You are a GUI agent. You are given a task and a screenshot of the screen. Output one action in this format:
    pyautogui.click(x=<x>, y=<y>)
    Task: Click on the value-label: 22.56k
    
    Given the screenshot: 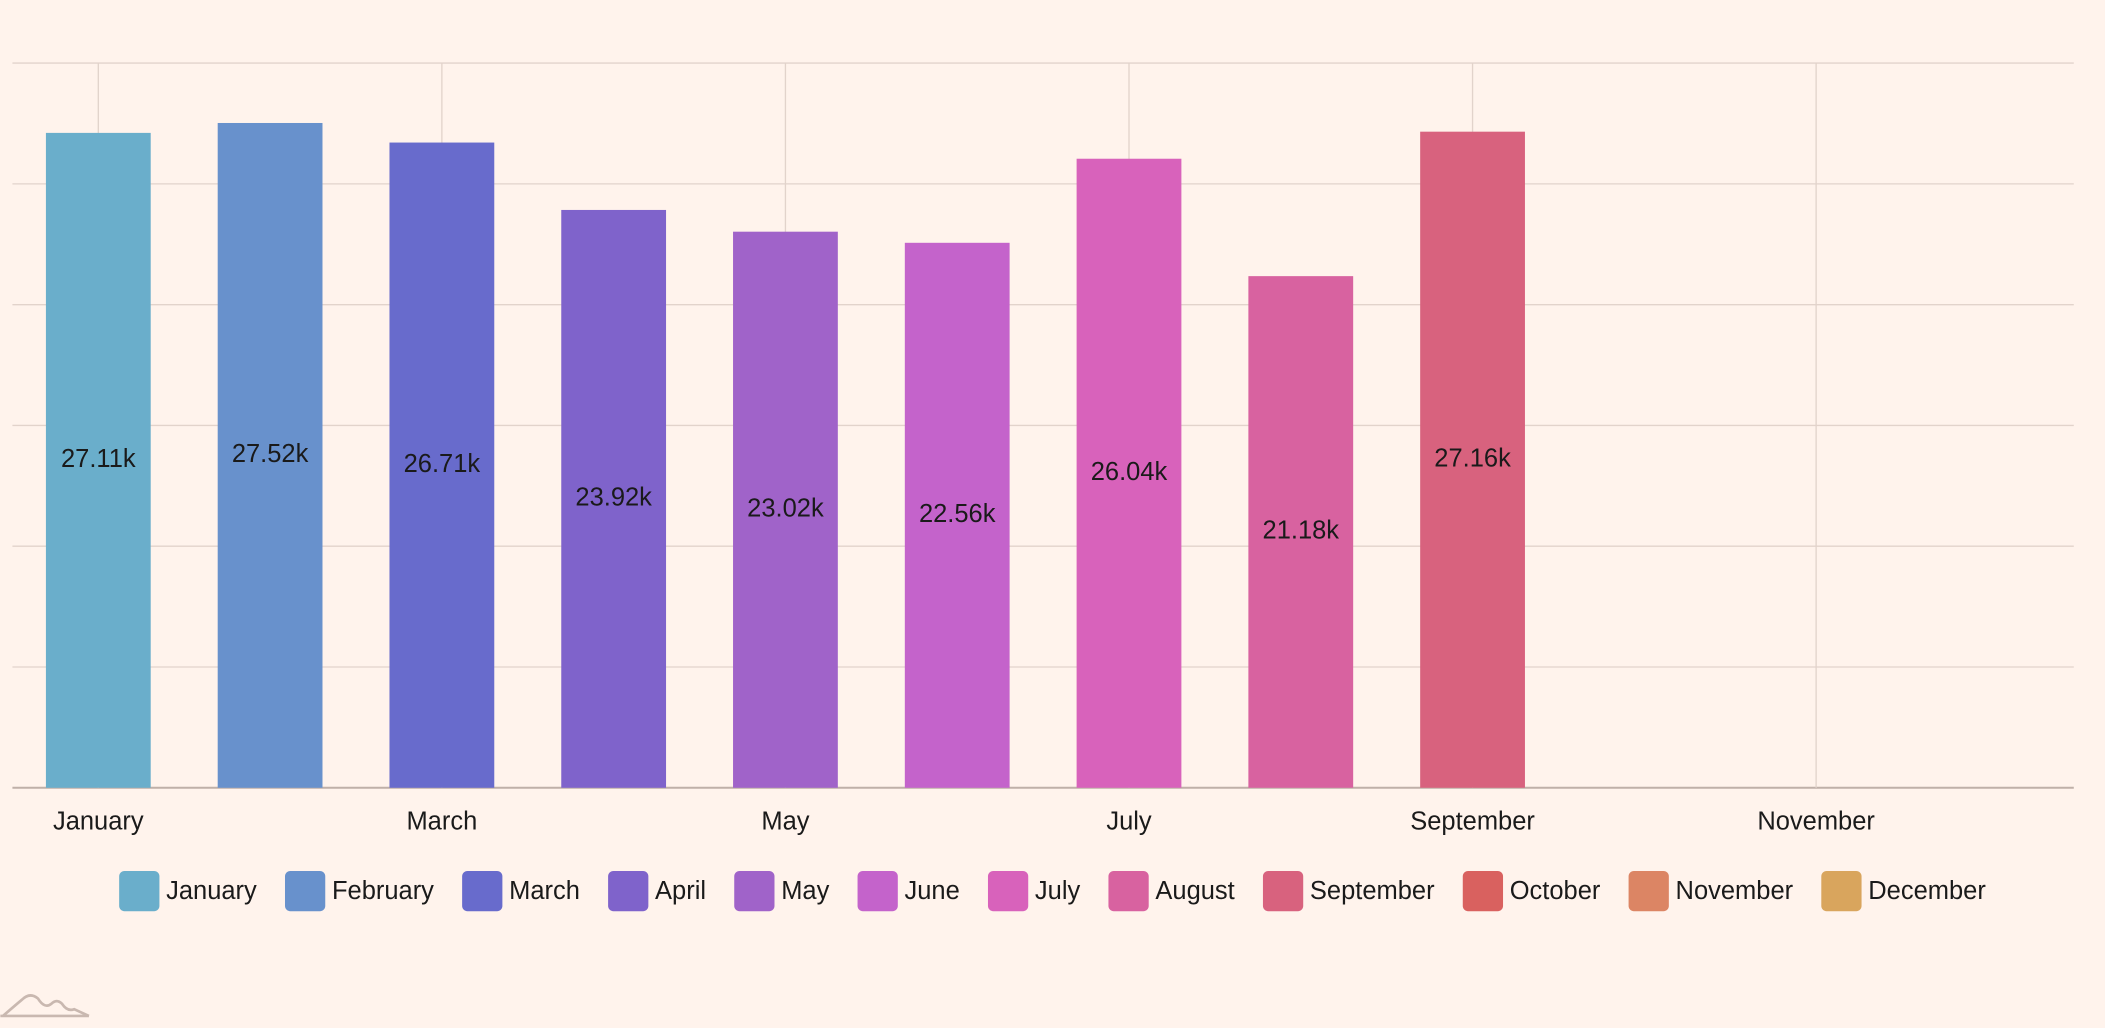 What is the action you would take?
    pyautogui.click(x=957, y=514)
    